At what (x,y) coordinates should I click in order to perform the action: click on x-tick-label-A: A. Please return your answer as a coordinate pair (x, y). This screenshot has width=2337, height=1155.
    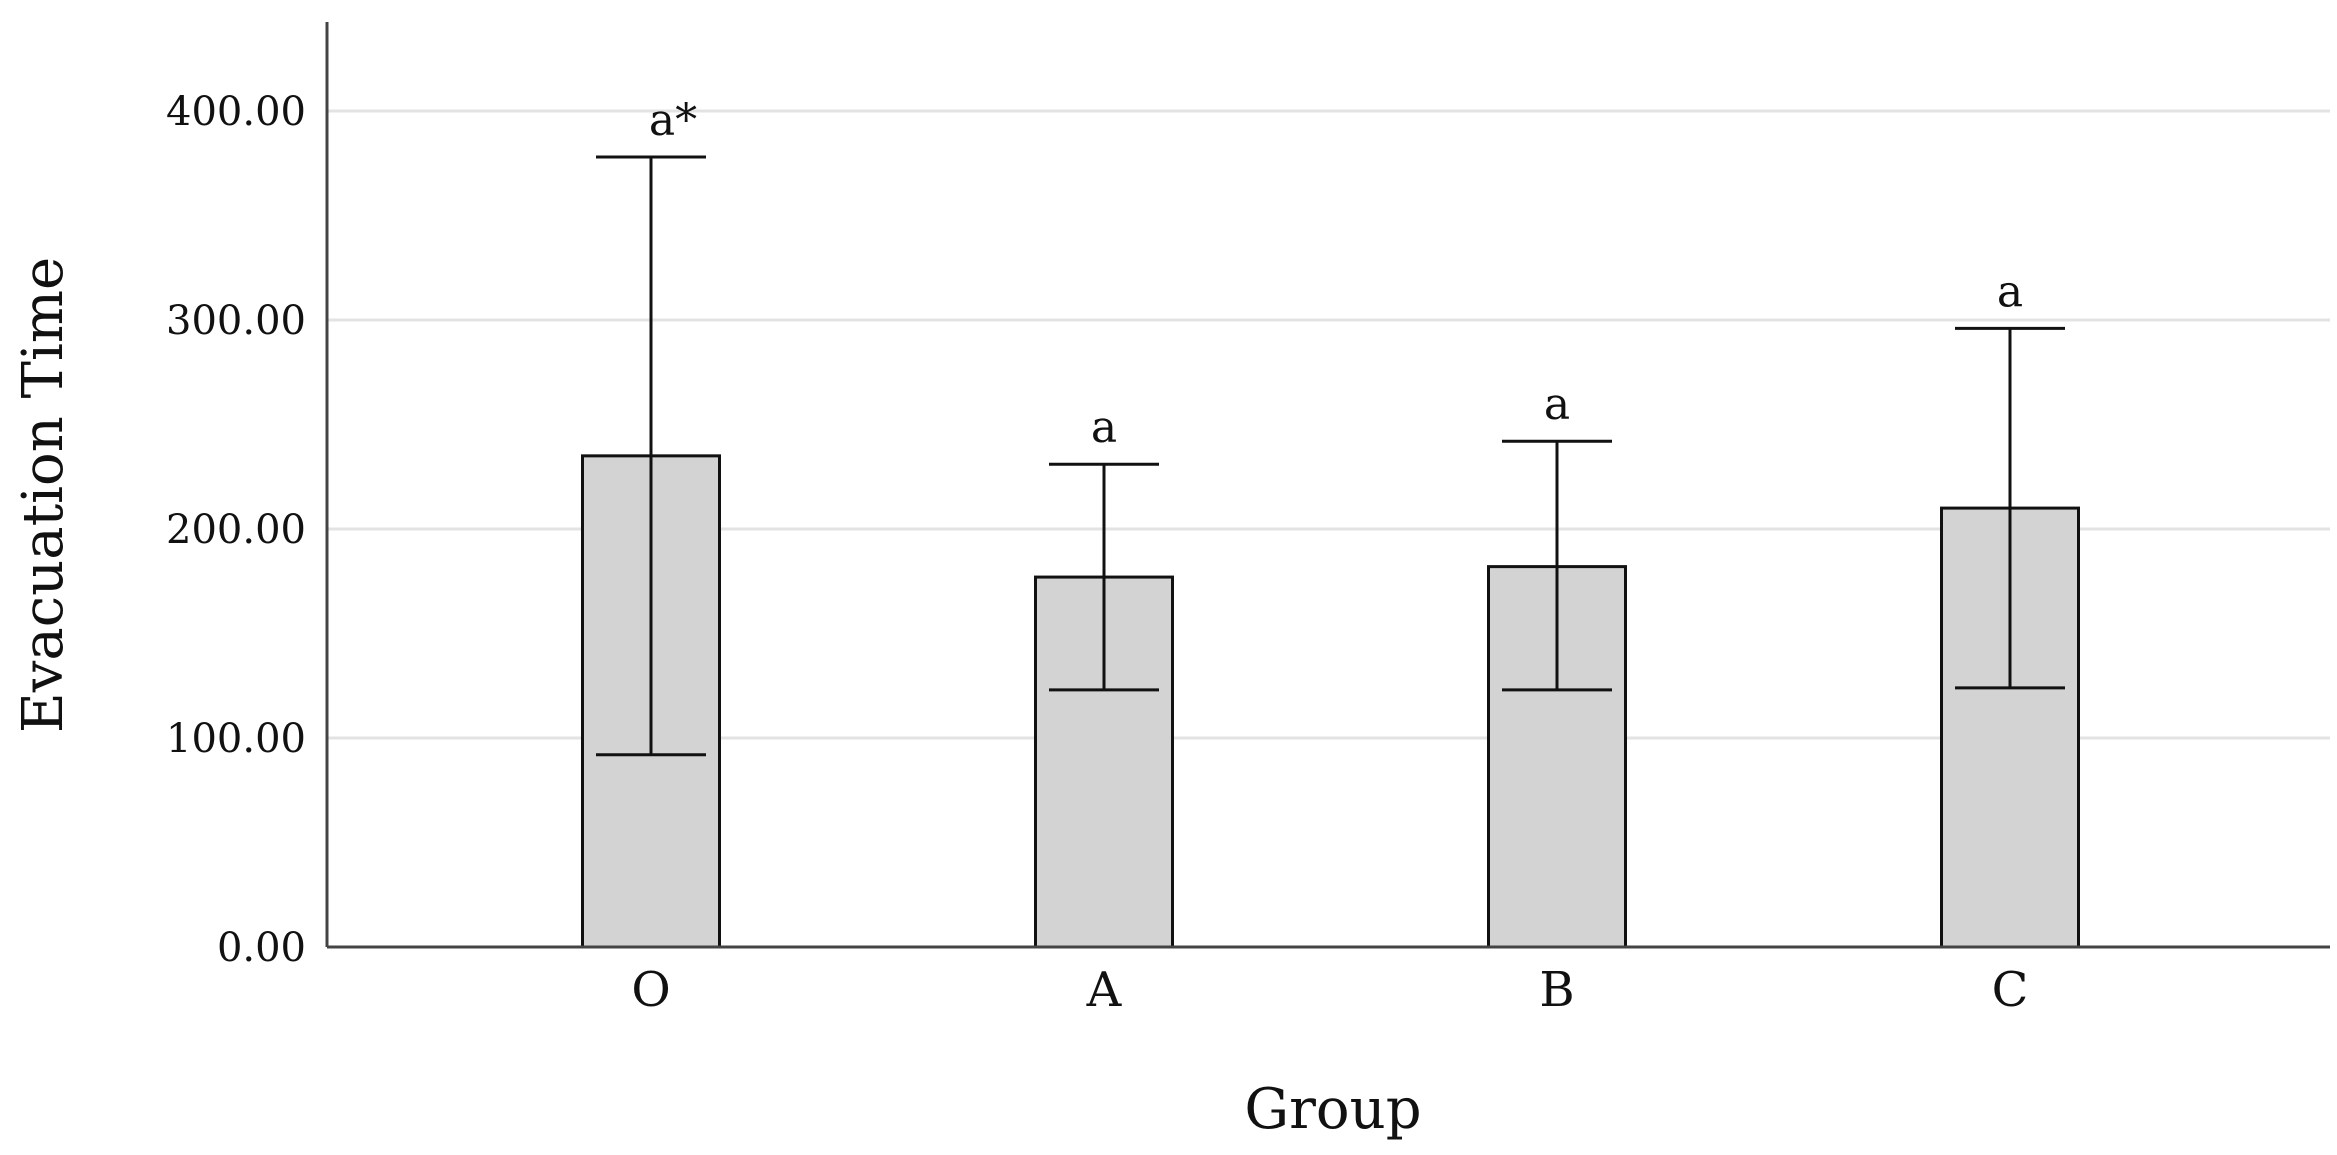
    Looking at the image, I should click on (1104, 990).